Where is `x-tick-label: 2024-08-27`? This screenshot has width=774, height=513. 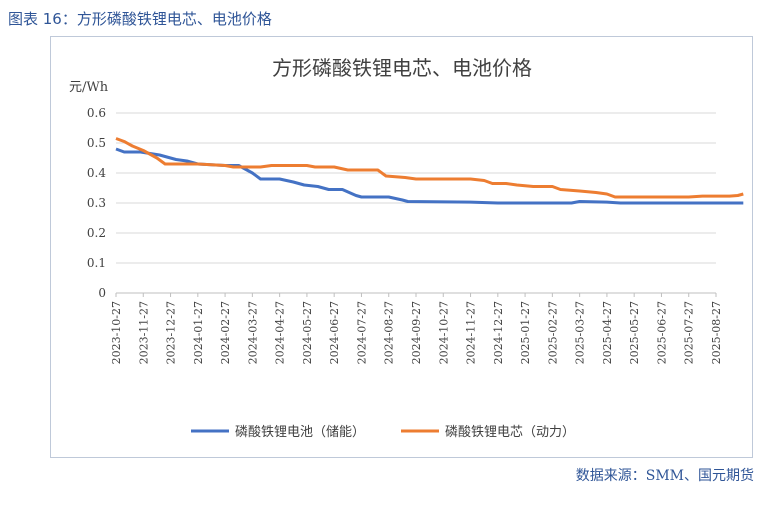 x-tick-label: 2024-08-27 is located at coordinates (389, 332).